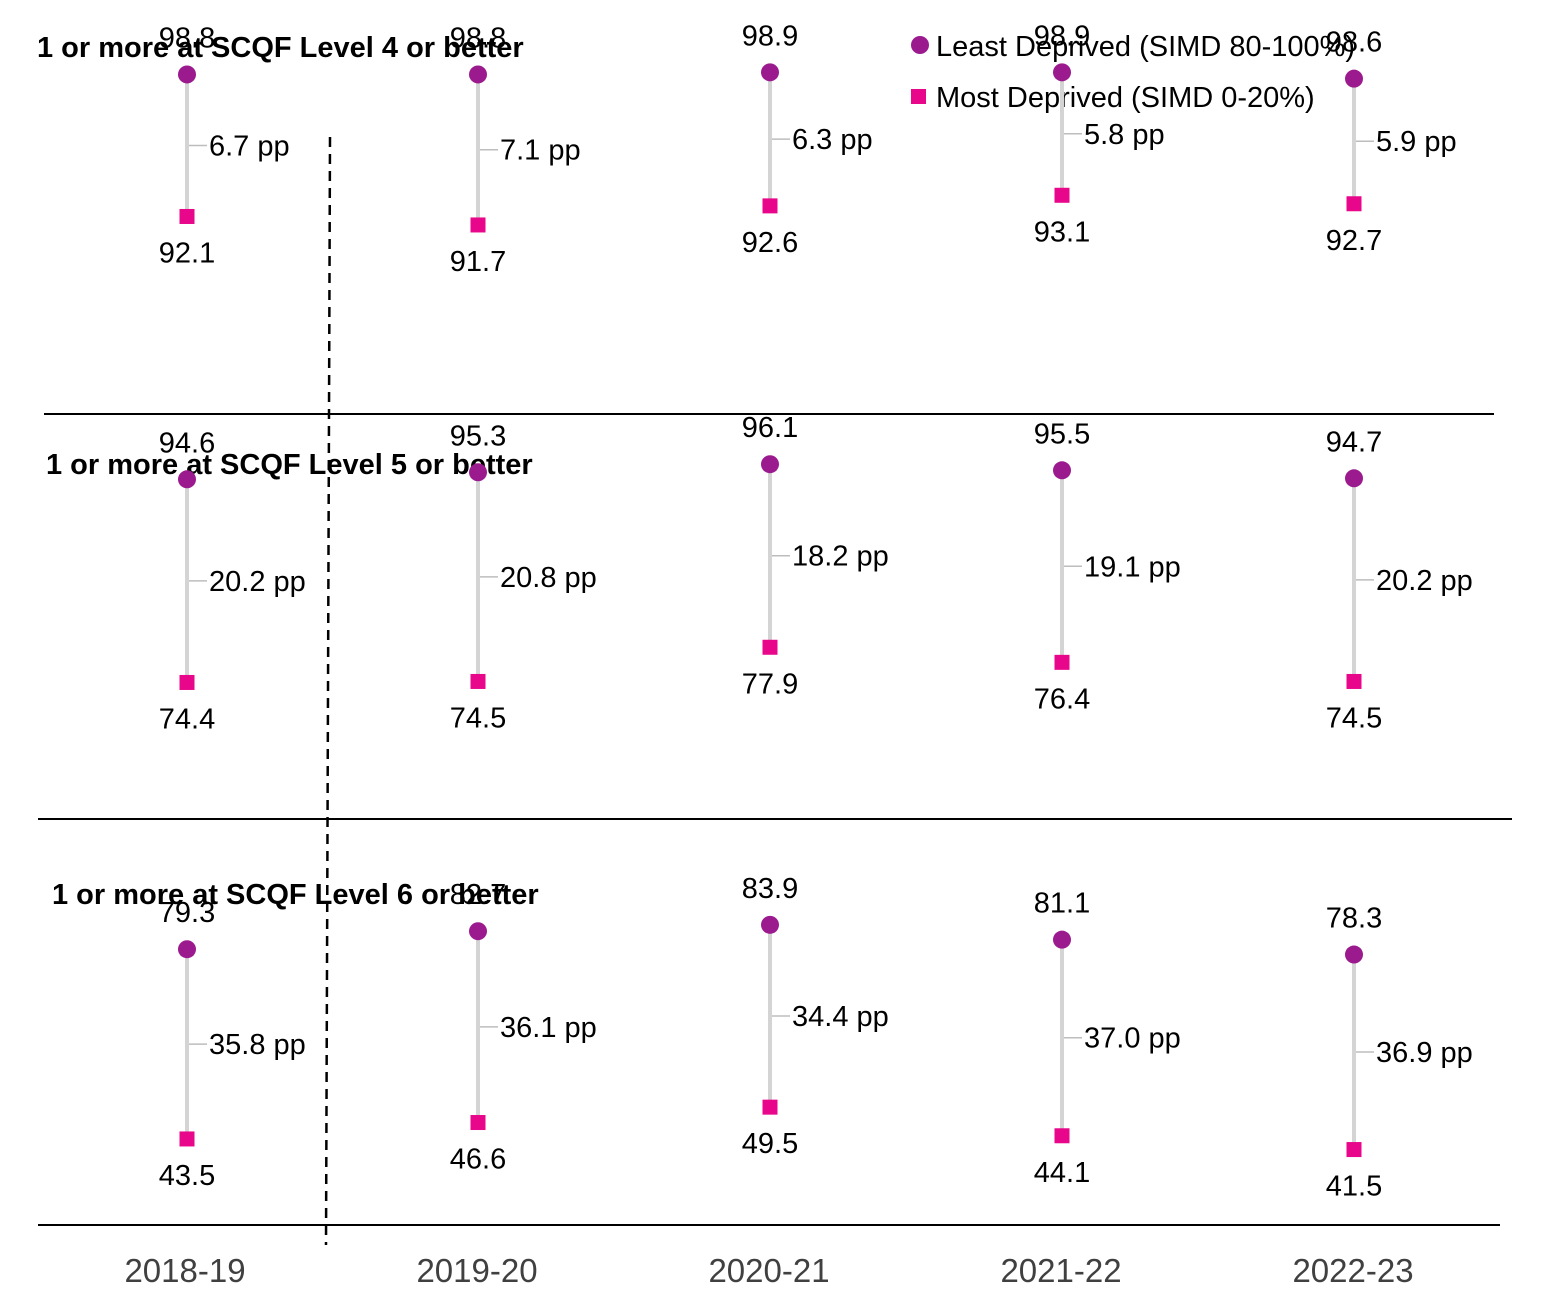  I want to click on legend-least-label: Least Deprived (SIMD 80-100%), so click(1145, 47).